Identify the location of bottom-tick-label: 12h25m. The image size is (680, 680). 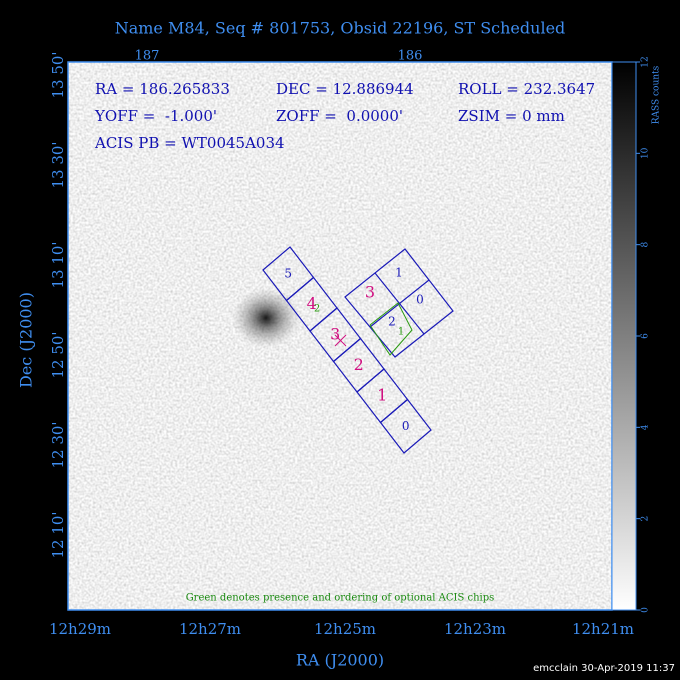
(345, 629).